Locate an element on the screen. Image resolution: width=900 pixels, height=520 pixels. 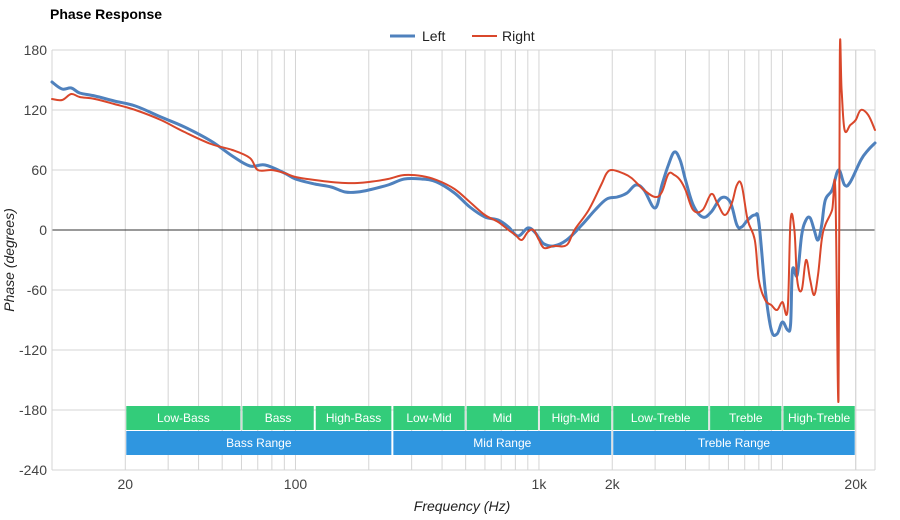
band-high-bass is located at coordinates (353, 418).